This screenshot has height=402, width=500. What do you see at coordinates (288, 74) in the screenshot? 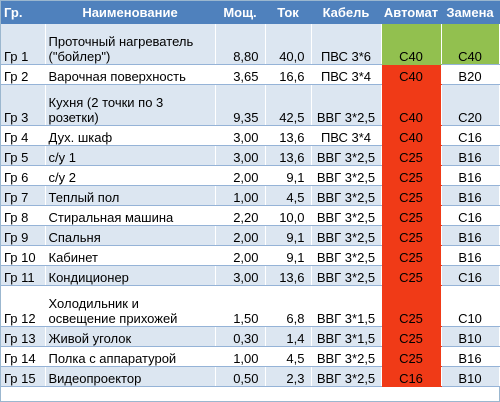
I see `current-cell: 16,6` at bounding box center [288, 74].